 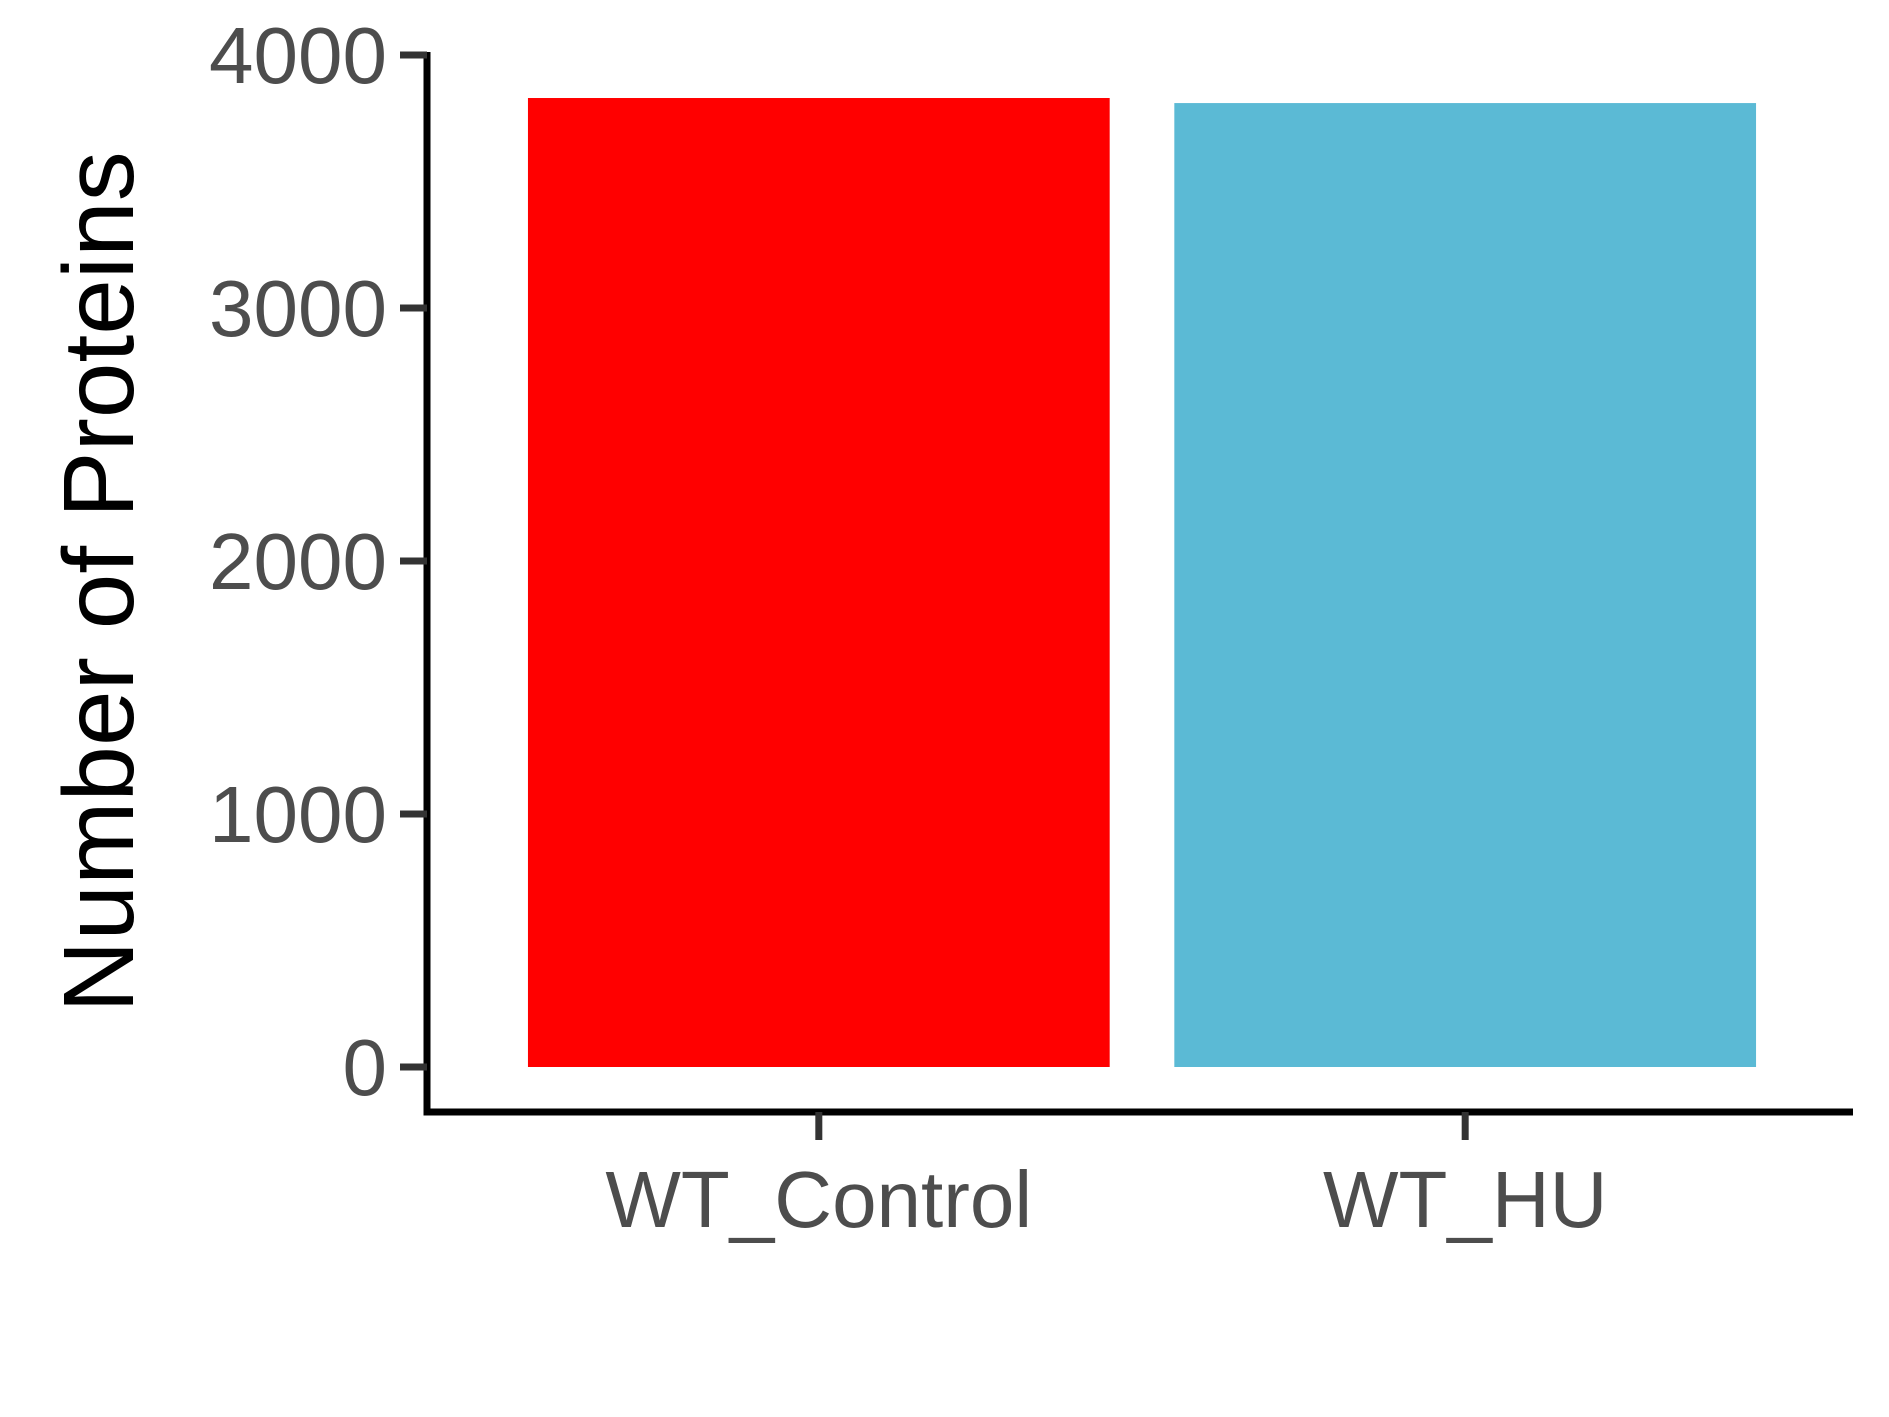 What do you see at coordinates (99, 581) in the screenshot?
I see `y-axis-title: Number of Proteins` at bounding box center [99, 581].